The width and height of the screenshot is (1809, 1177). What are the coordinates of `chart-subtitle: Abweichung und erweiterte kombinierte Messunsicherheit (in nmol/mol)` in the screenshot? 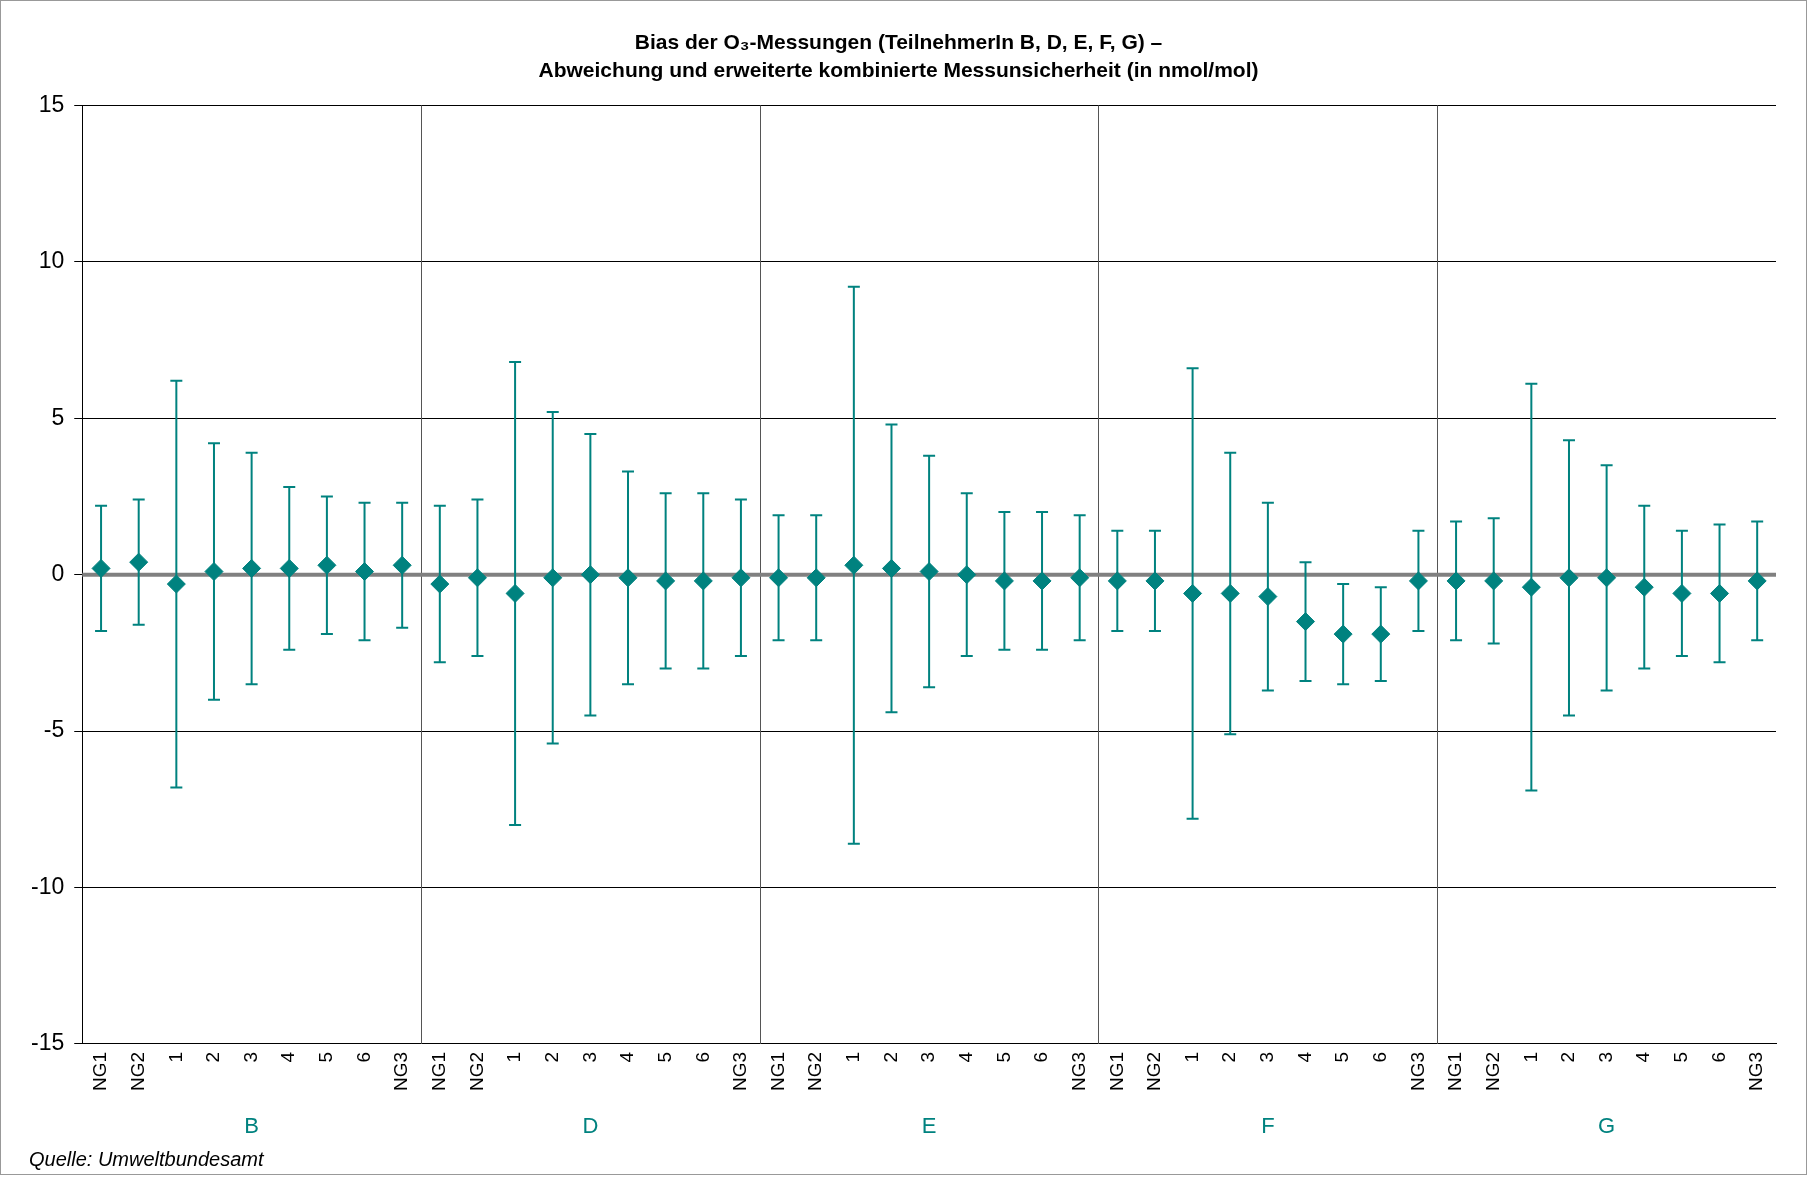 It's located at (898, 69).